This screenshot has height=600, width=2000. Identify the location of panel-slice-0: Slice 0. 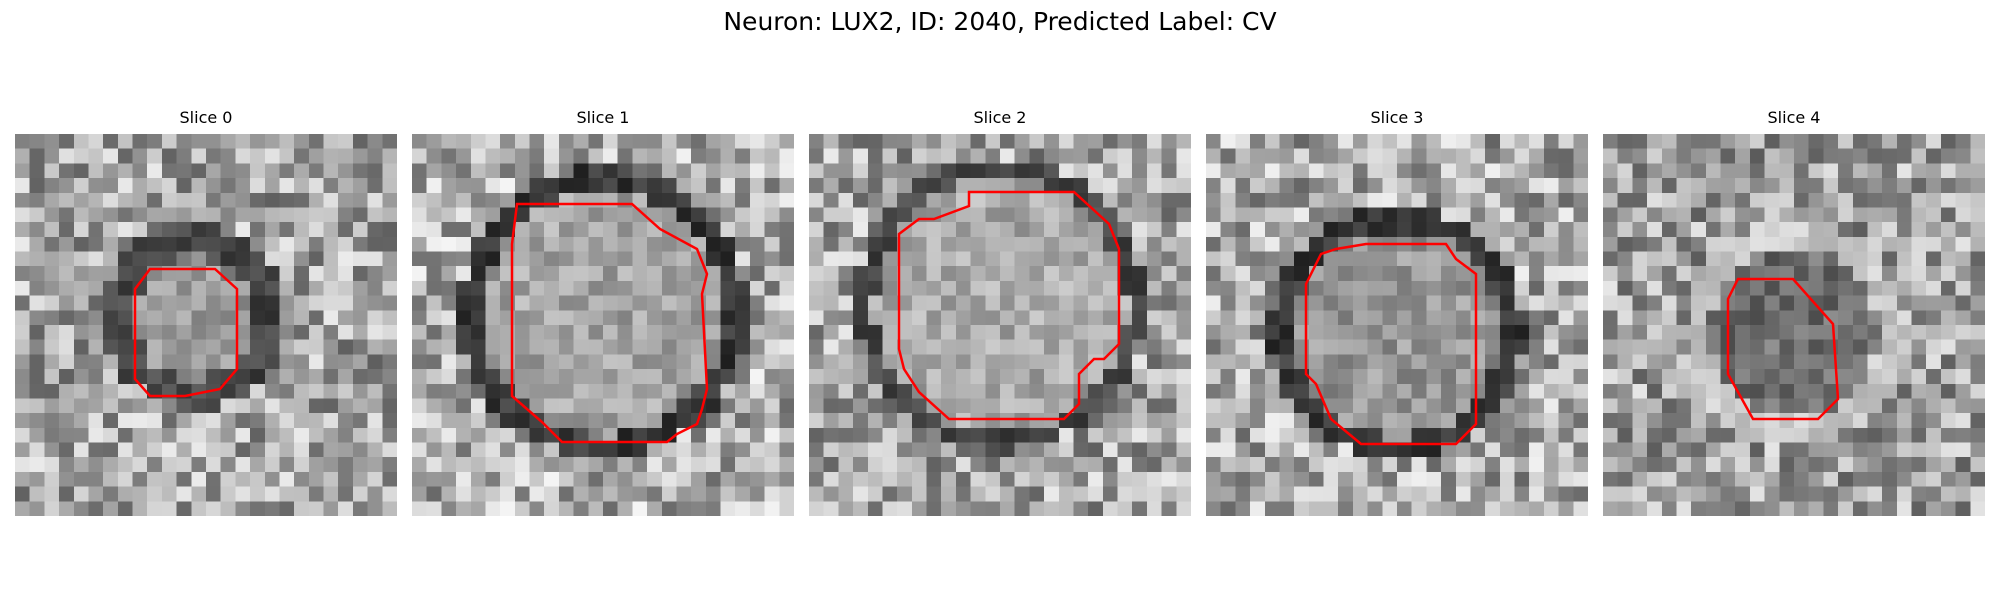
(206, 312).